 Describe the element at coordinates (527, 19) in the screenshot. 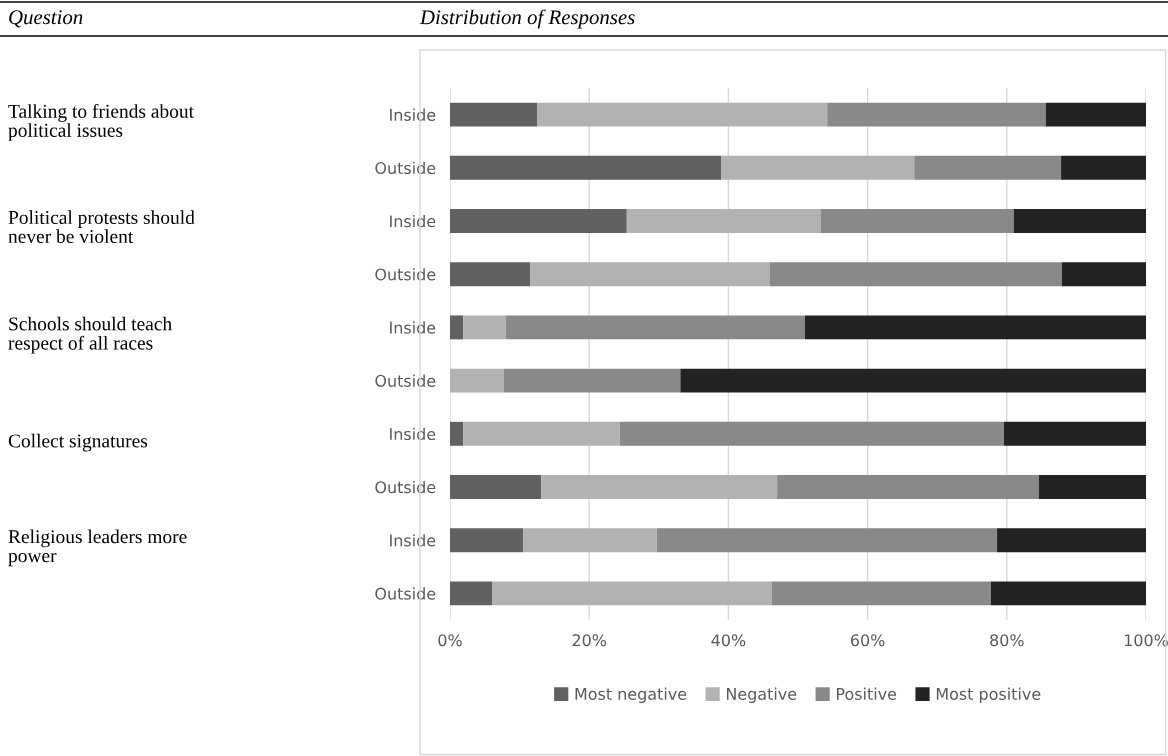

I see `text: Distribution of Responses` at that location.